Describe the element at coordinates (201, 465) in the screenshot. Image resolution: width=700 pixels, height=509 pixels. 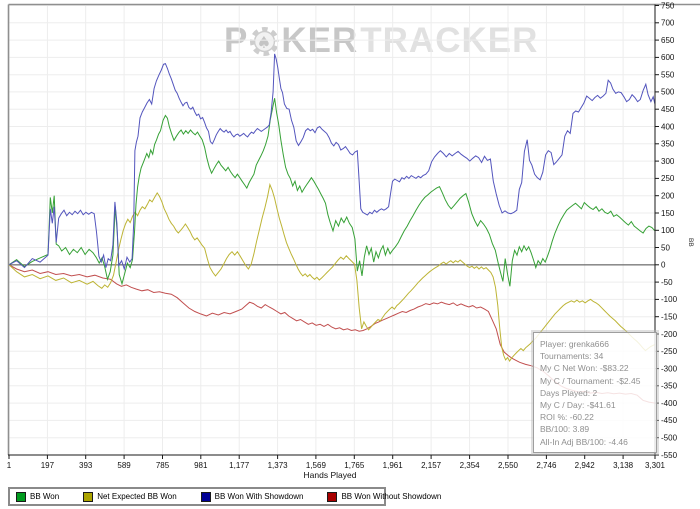
I see `x-tick-label: 981` at that location.